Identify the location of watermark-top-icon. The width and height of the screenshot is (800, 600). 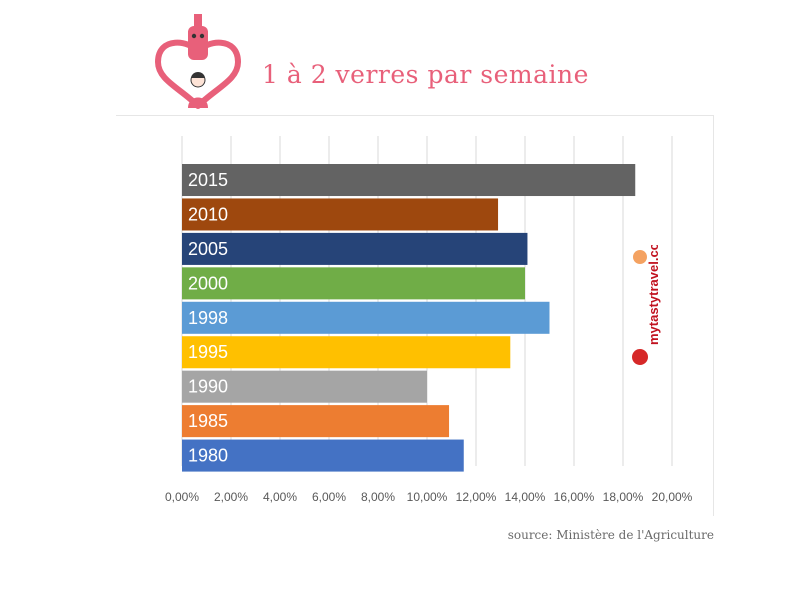
(640, 257).